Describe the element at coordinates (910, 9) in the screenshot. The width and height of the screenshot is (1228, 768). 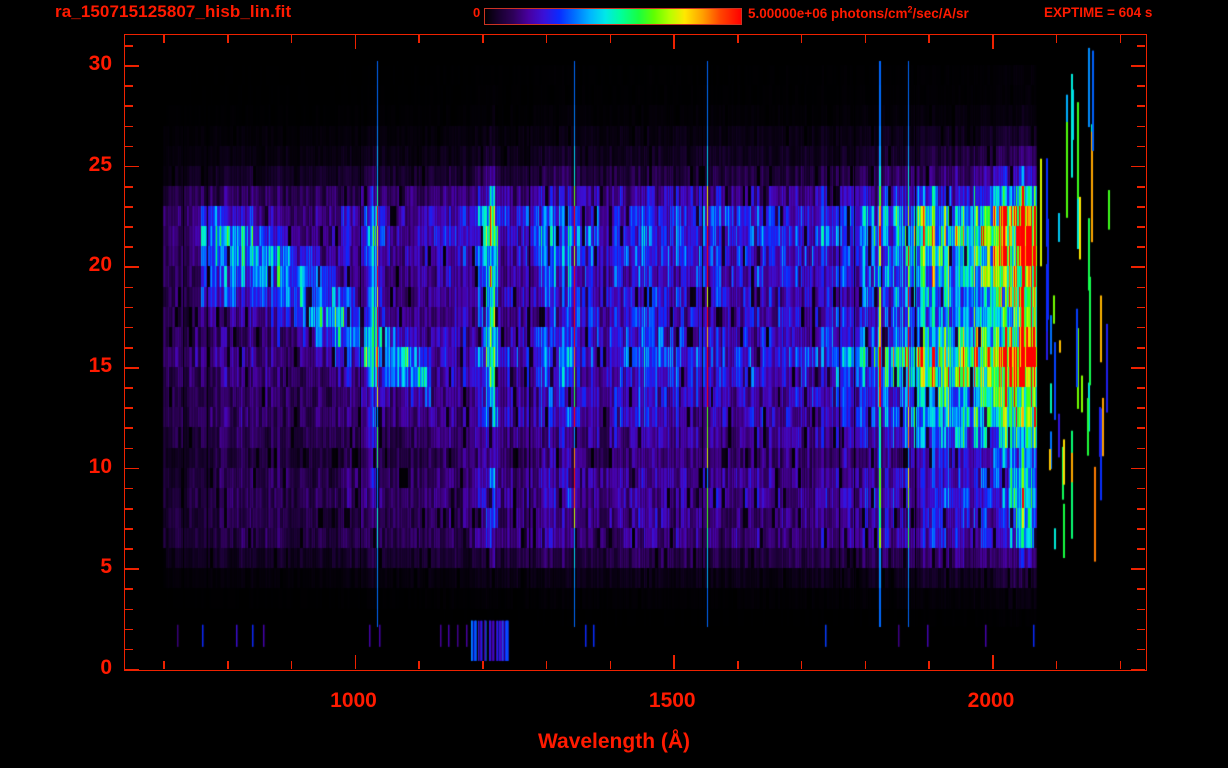
I see `colorbar-max-exponent: 2` at that location.